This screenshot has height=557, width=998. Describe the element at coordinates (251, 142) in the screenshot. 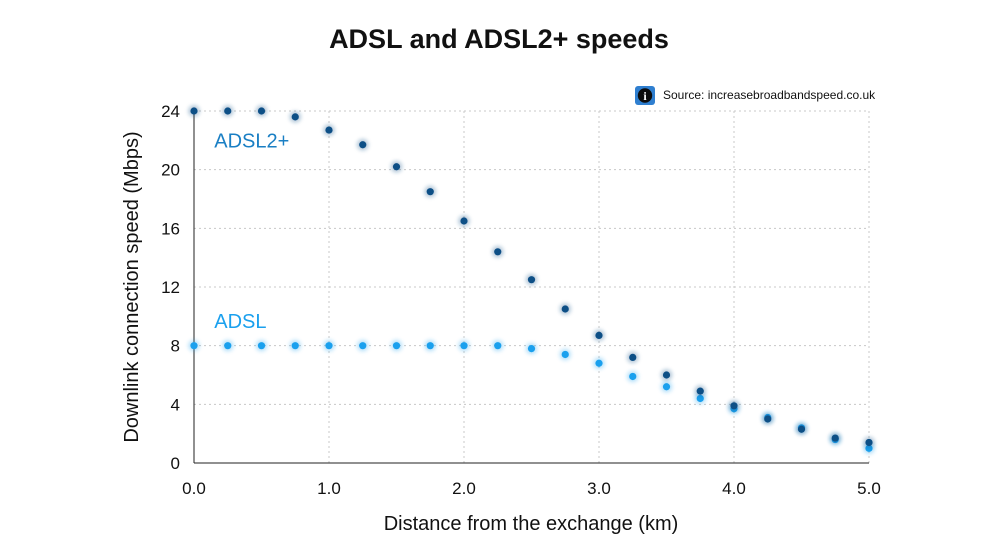

I see `series-label: ADSL2+` at that location.